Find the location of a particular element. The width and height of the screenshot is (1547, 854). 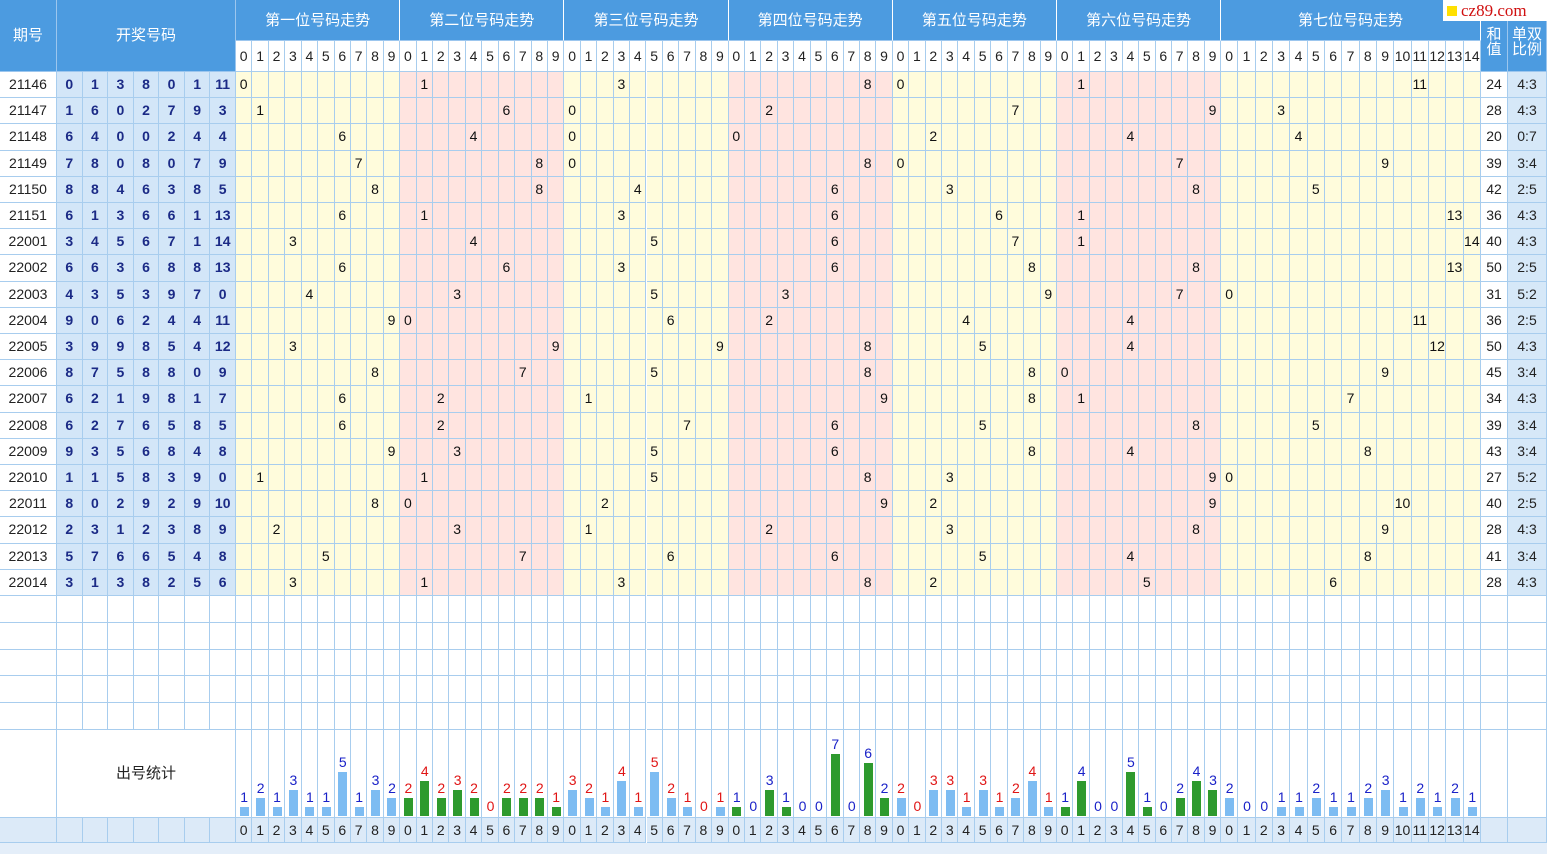

draw-number: 5 is located at coordinates (223, 425).